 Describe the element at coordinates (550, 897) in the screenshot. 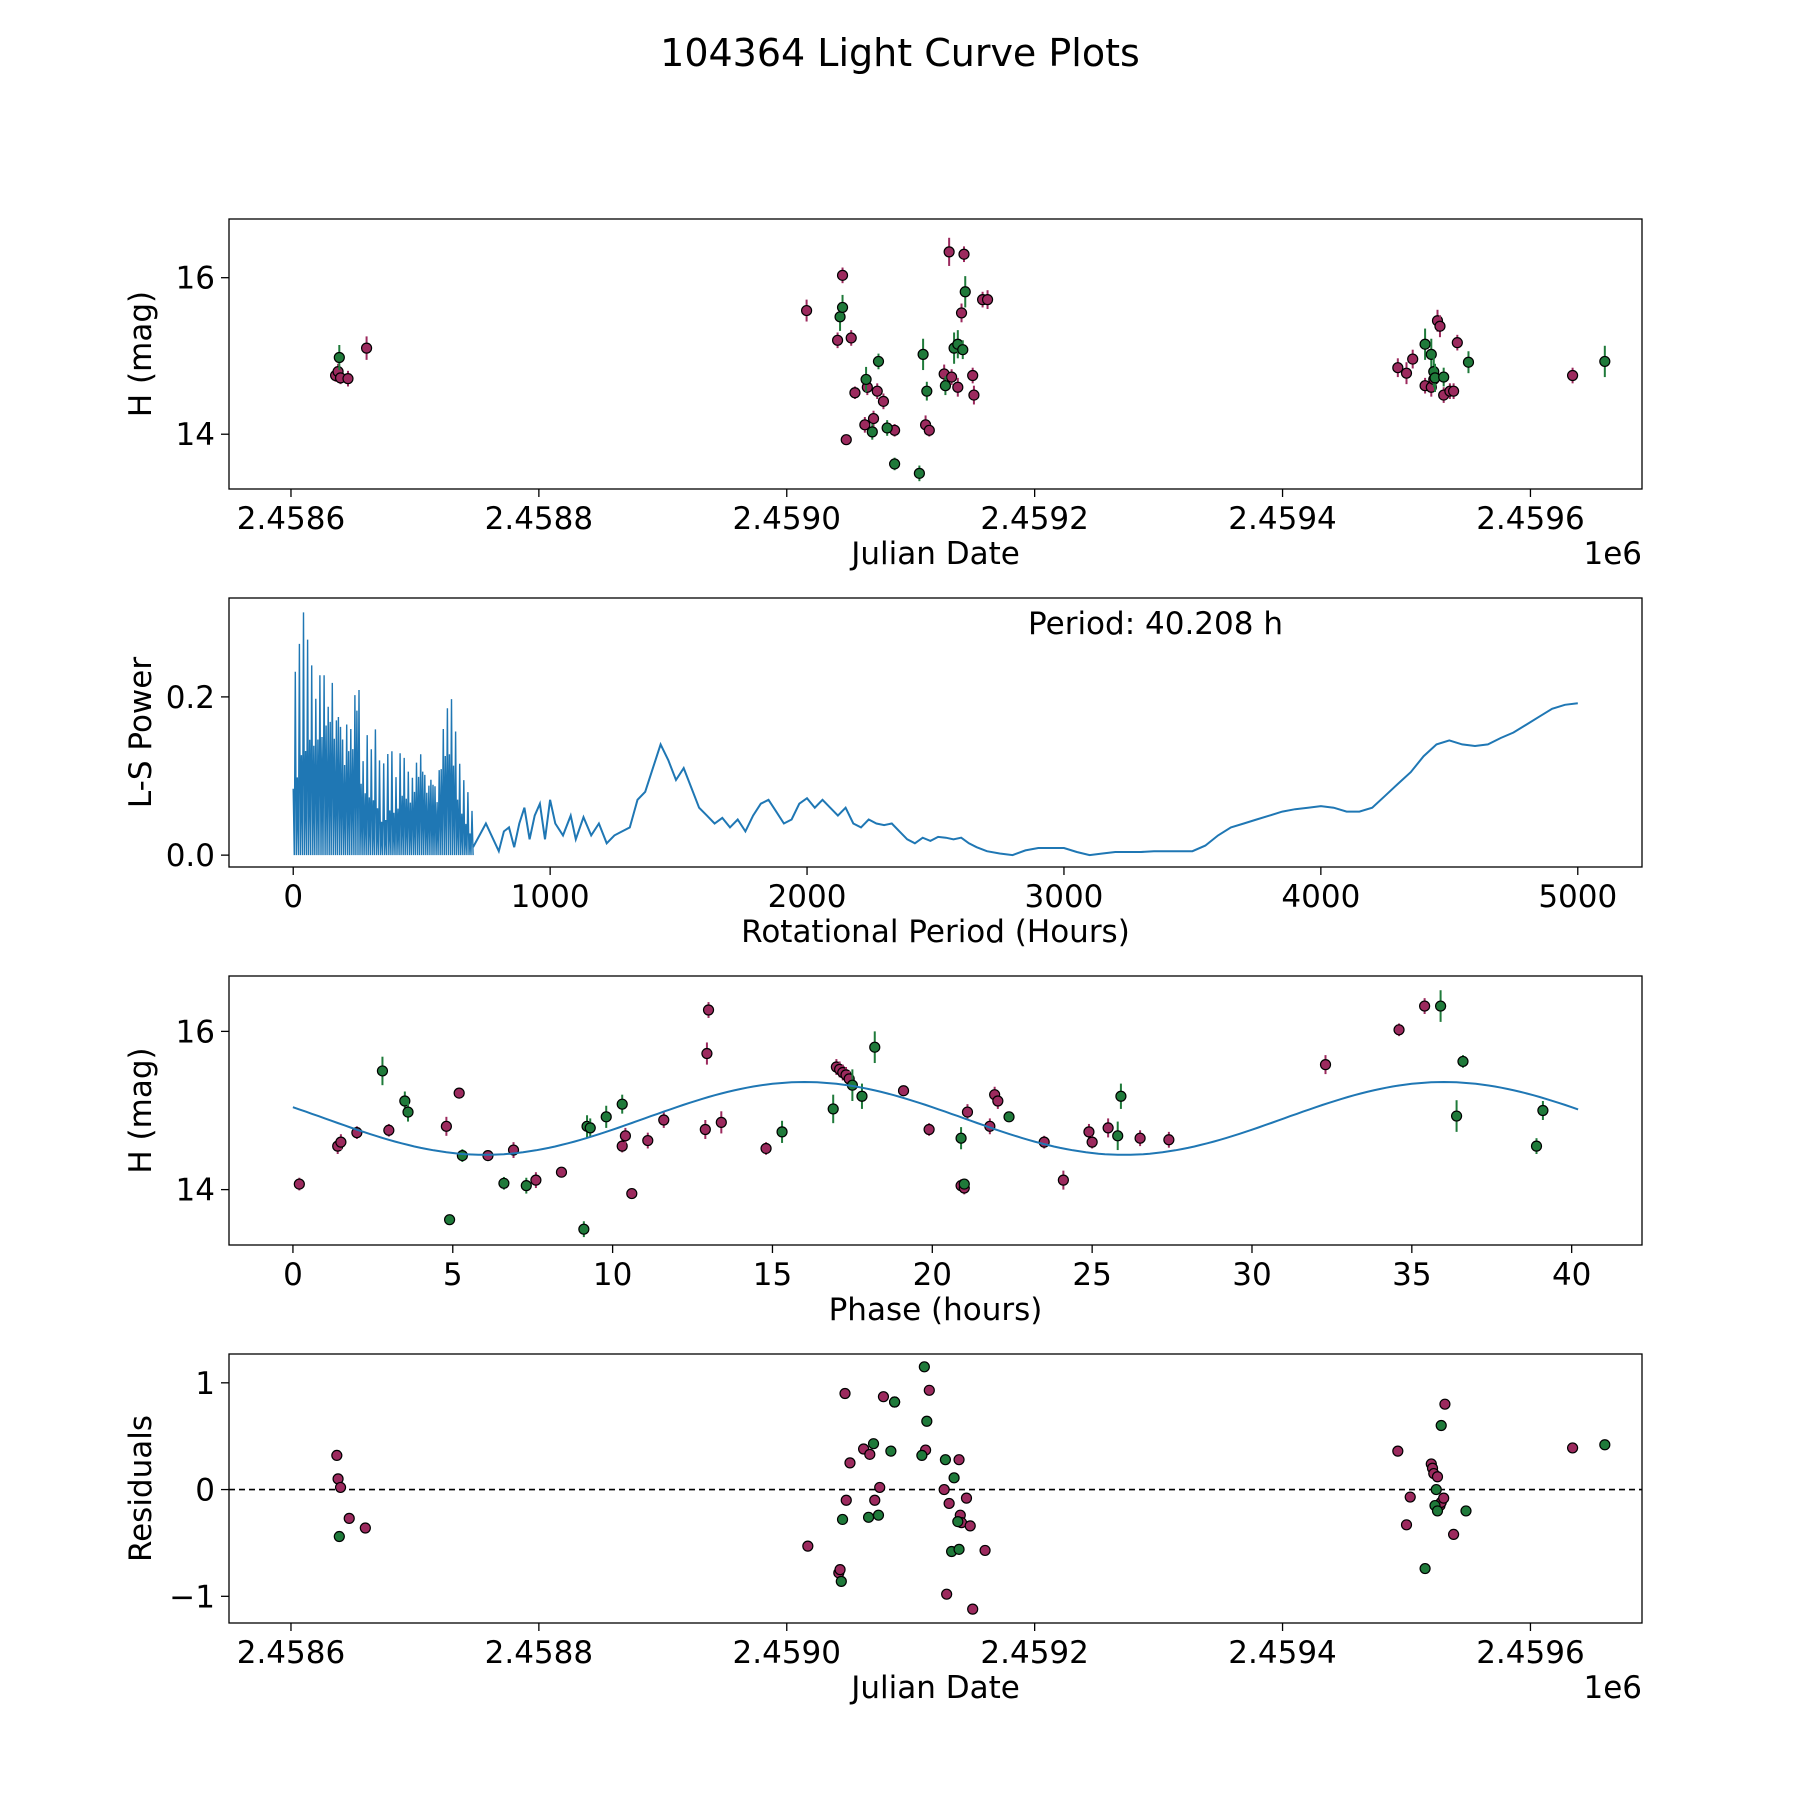

I see `x-tick-label: 1000` at that location.